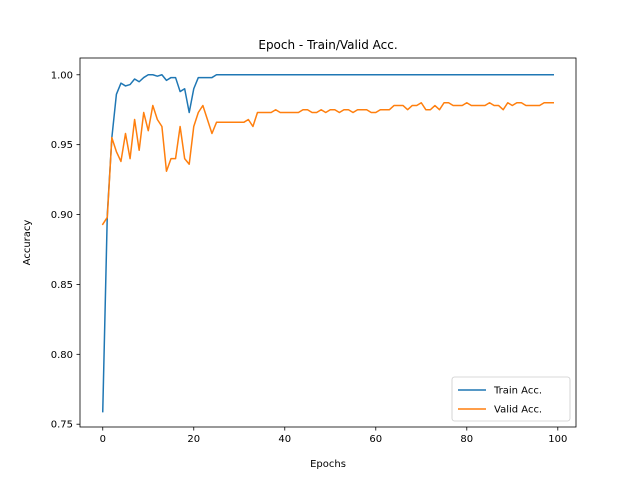 The image size is (640, 480). What do you see at coordinates (557, 439) in the screenshot?
I see `x-tick-label: 100` at bounding box center [557, 439].